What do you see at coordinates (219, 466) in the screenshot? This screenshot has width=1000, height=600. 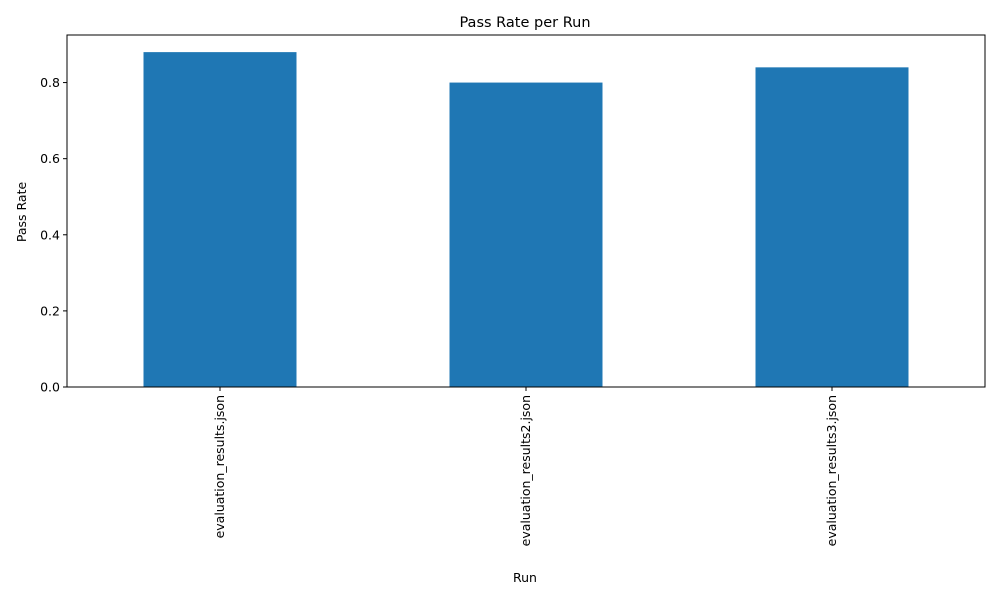 I see `x-tick-label: evaluation_results.json` at bounding box center [219, 466].